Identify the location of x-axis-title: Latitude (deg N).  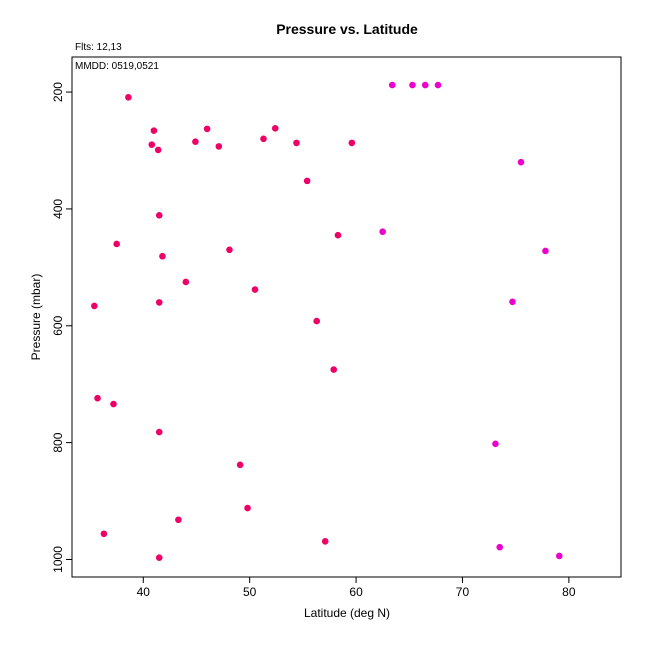
(347, 613).